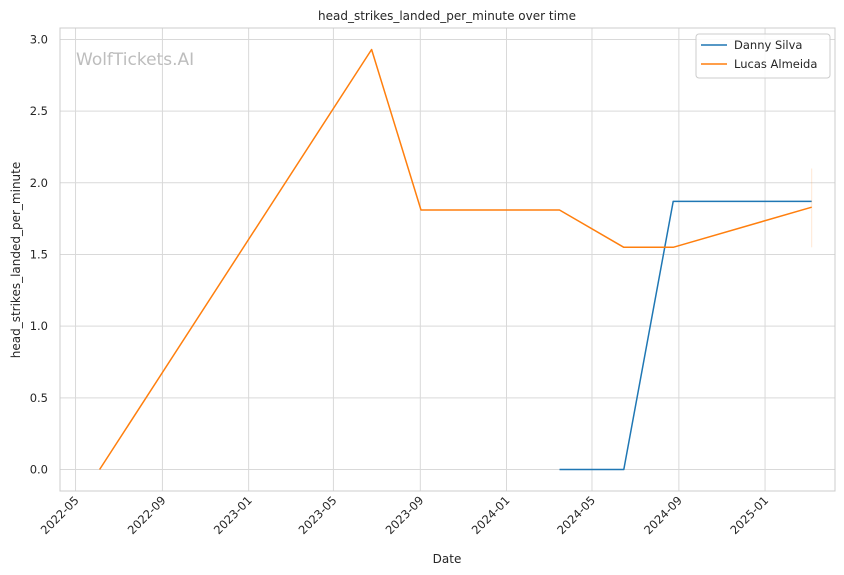 This screenshot has height=575, width=844. Describe the element at coordinates (318, 515) in the screenshot. I see `x-tick-label: 2023-05` at that location.